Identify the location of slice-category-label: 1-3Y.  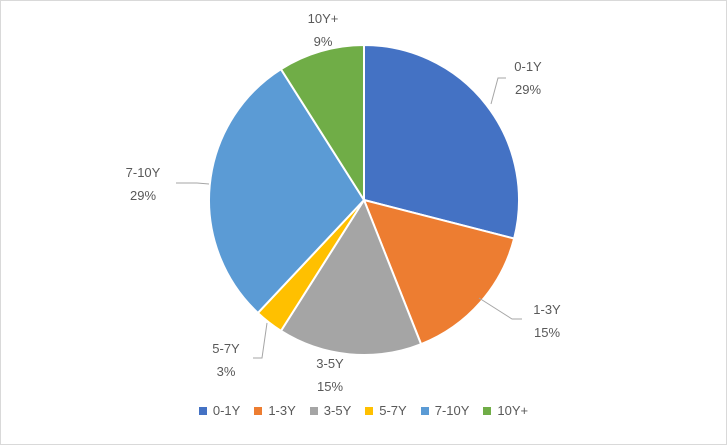
(547, 309).